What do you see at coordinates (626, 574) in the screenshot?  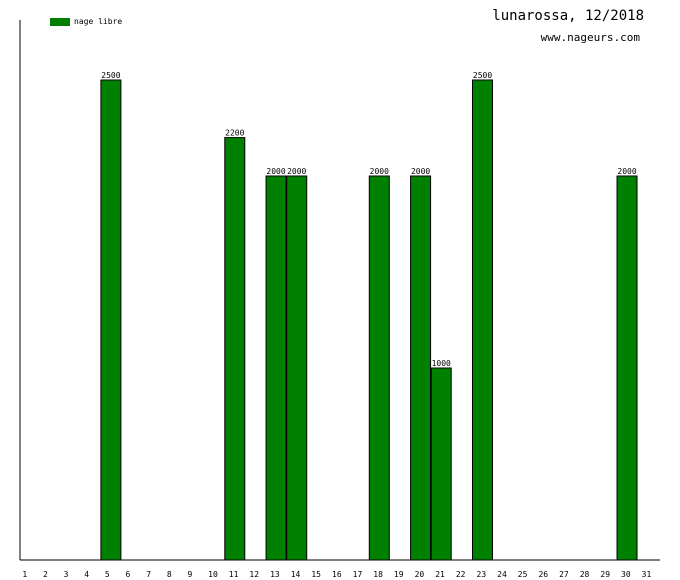 I see `x-tick-label: 30` at bounding box center [626, 574].